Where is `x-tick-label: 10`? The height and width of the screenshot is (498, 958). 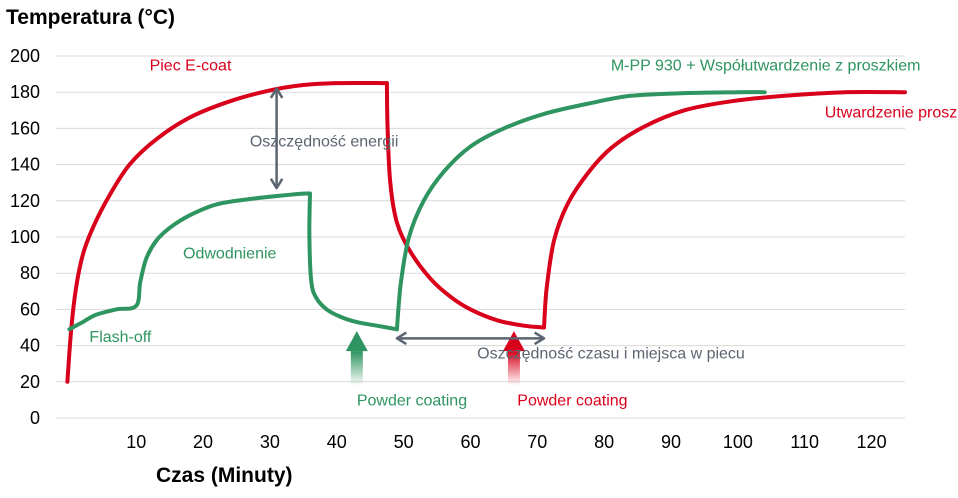
x-tick-label: 10 is located at coordinates (136, 442).